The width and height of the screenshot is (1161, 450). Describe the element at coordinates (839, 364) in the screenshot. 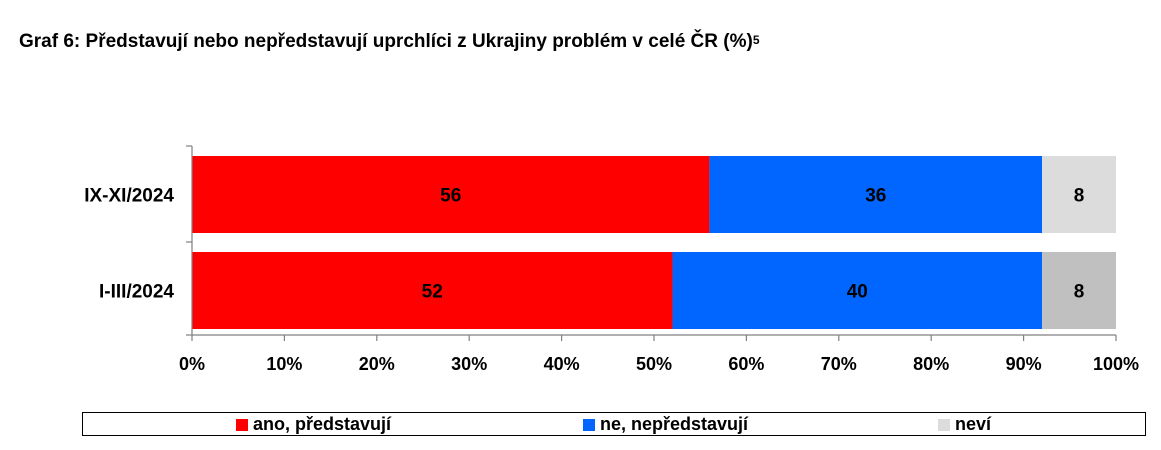

I see `x-tick-label-8: 70%` at that location.